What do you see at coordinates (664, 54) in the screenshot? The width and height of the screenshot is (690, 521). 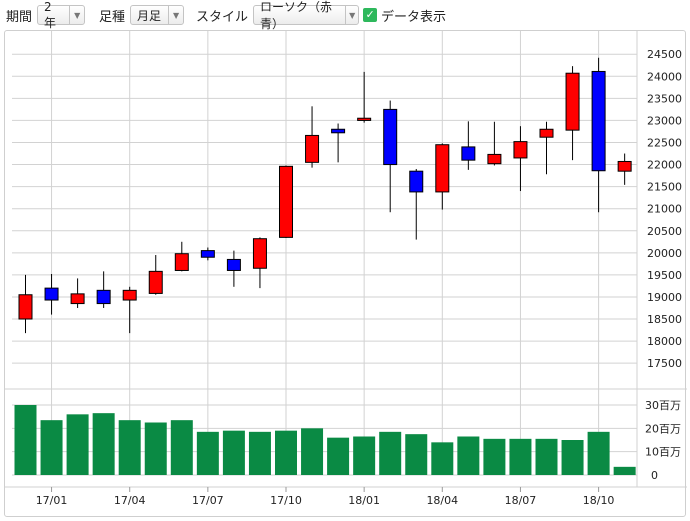 I see `price-tick-label: 24500` at bounding box center [664, 54].